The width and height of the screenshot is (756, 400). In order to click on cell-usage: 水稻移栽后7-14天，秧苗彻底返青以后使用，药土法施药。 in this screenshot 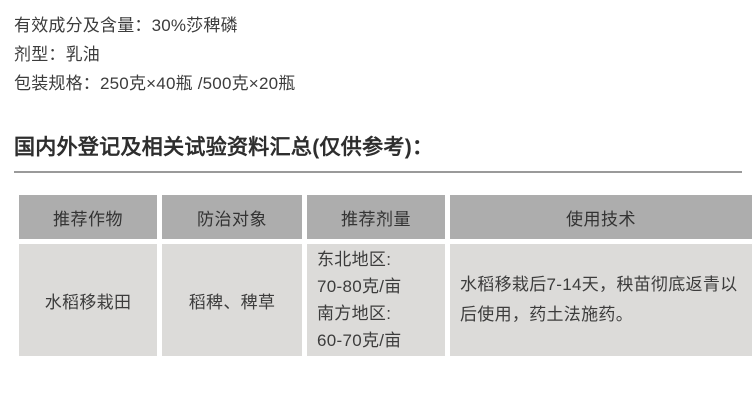, I will do `click(601, 300)`.